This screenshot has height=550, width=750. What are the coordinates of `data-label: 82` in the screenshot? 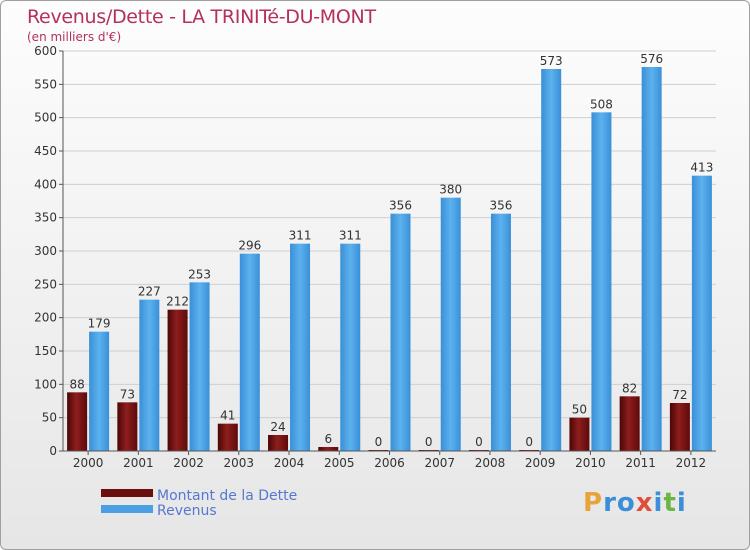 It's located at (629, 388).